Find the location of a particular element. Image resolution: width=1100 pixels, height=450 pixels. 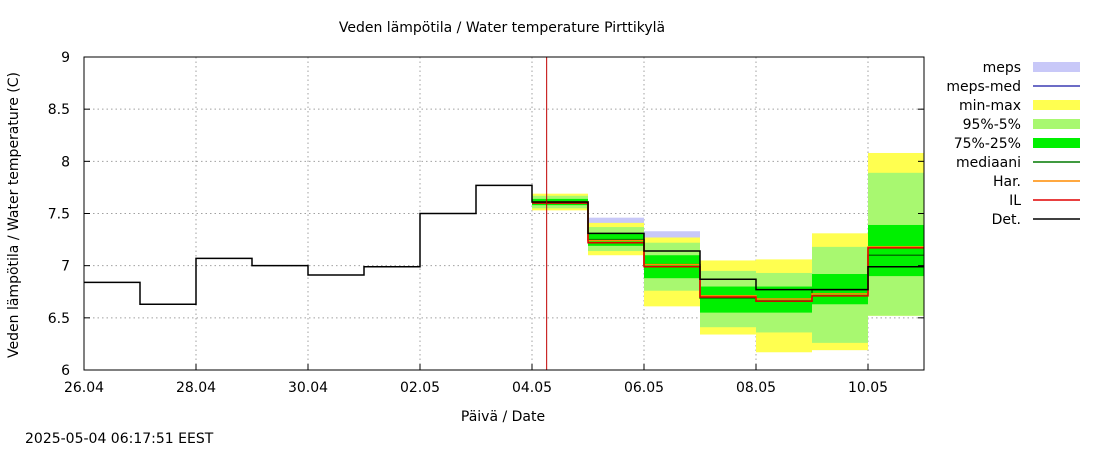

legend-label: 75%-25% is located at coordinates (987, 144).